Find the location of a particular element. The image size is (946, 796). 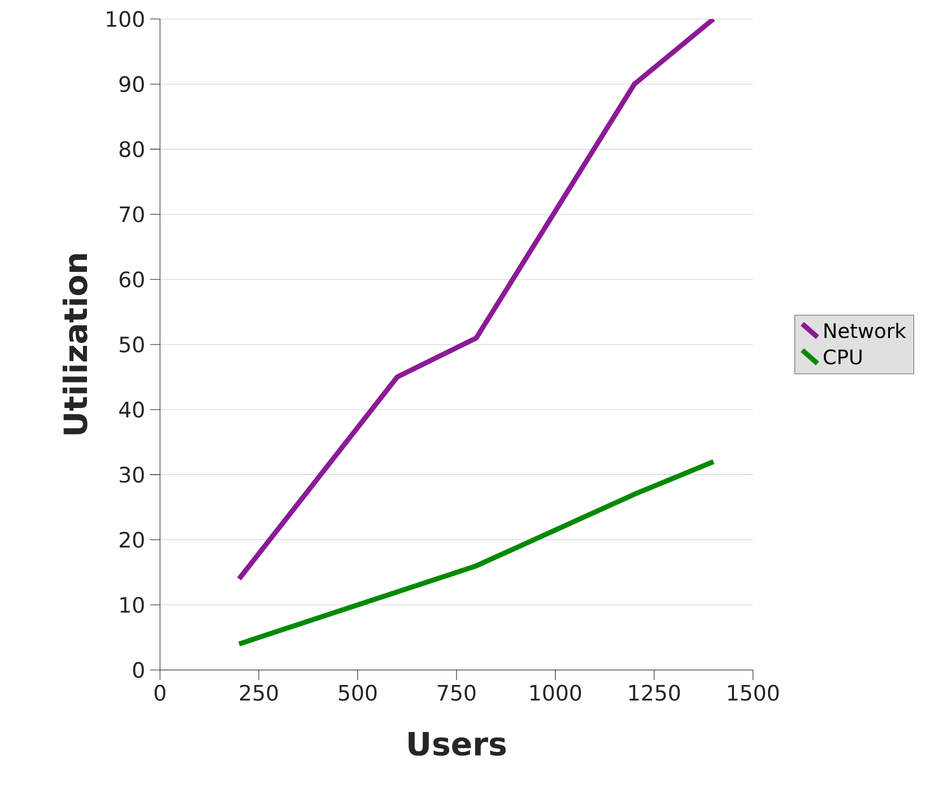

y-tick-label: 90 is located at coordinates (131, 84).